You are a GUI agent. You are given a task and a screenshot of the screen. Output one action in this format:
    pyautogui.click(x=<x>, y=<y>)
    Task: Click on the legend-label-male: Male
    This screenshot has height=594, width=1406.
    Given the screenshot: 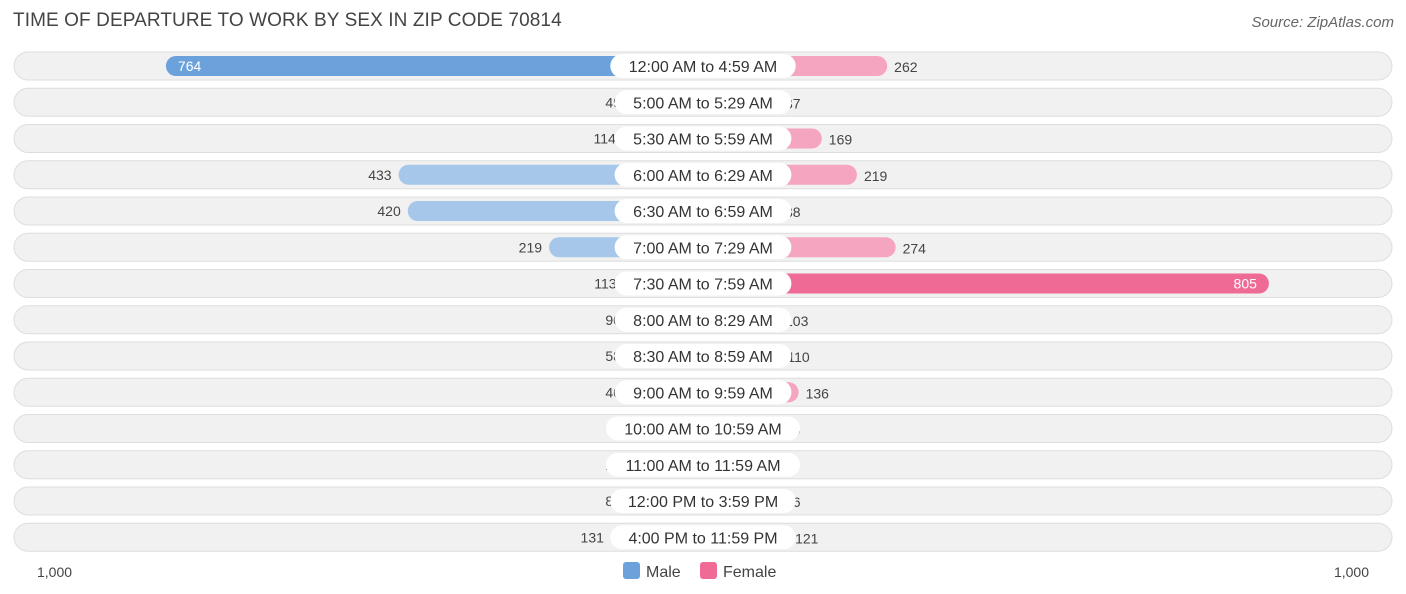 What is the action you would take?
    pyautogui.click(x=663, y=572)
    